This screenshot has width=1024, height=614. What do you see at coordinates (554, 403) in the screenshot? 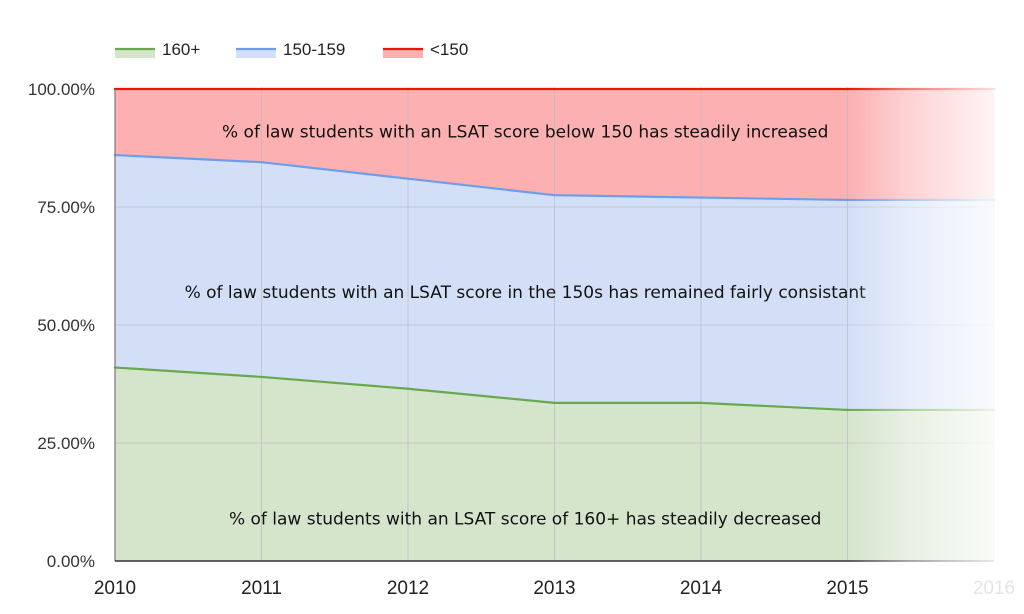
I see `data-point-1-2013` at bounding box center [554, 403].